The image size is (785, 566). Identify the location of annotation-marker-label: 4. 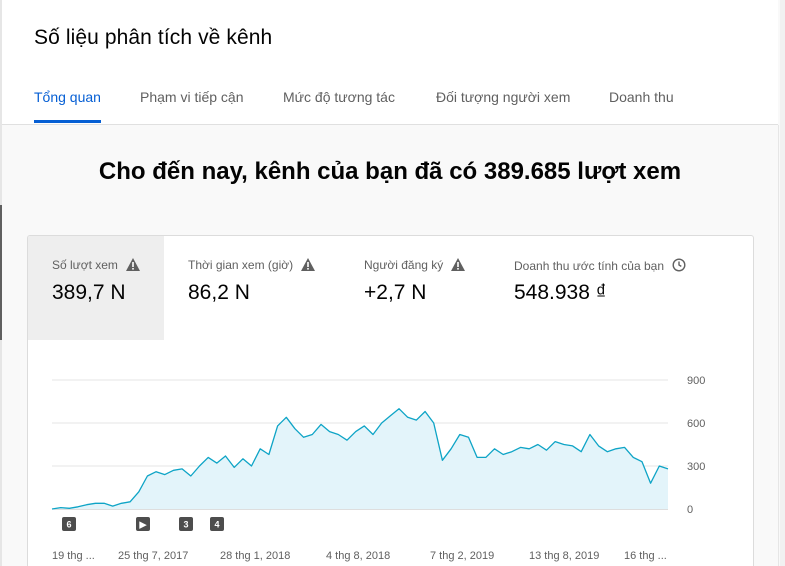
(216, 525).